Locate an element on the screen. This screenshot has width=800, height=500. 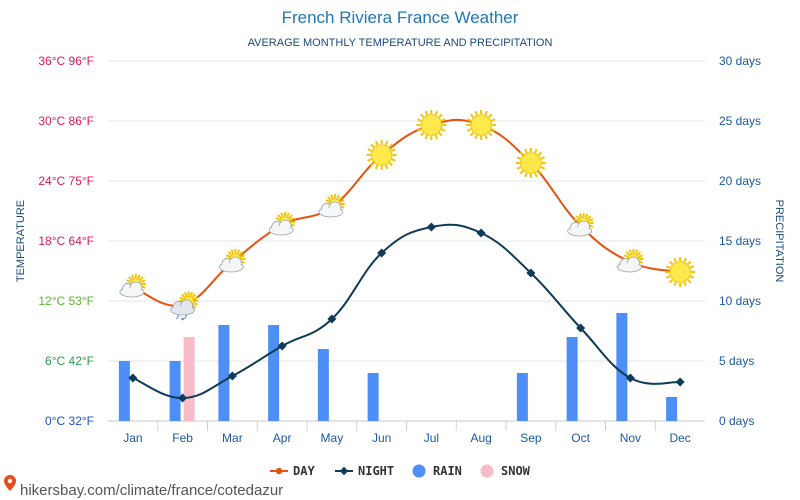
month-label: Jun is located at coordinates (381, 438).